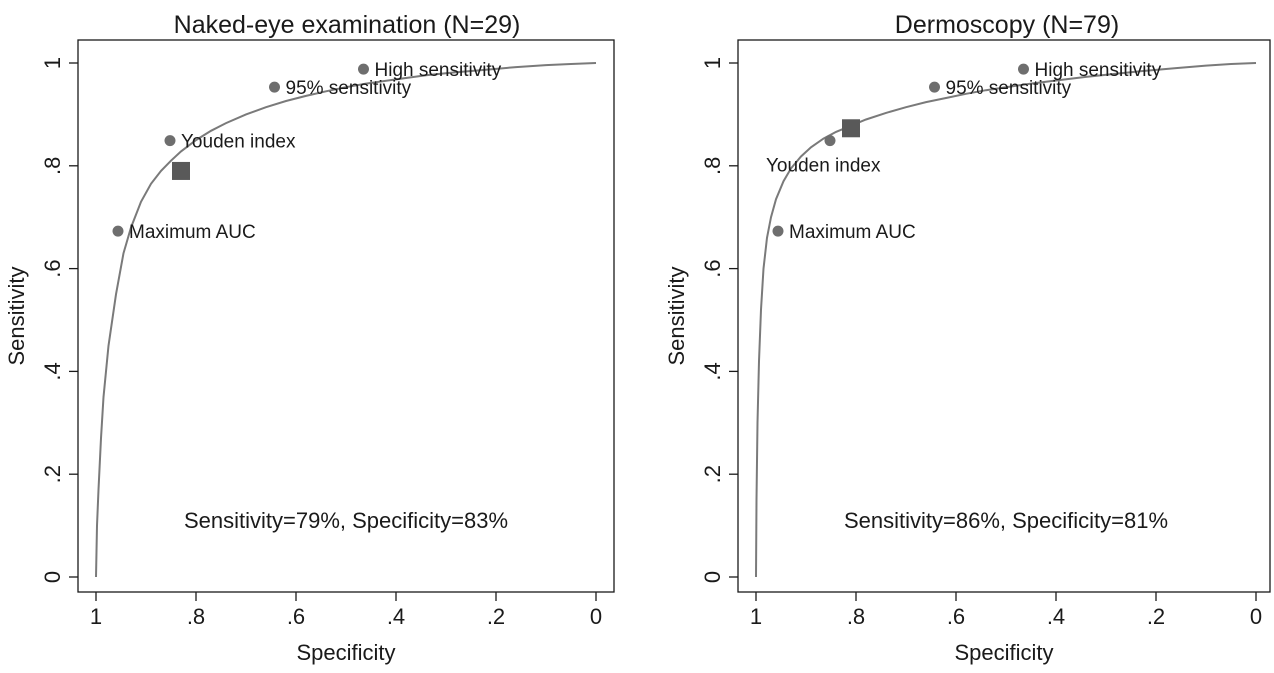 The width and height of the screenshot is (1274, 673). What do you see at coordinates (347, 25) in the screenshot?
I see `chart-title: Naked-eye examination (N=29)` at bounding box center [347, 25].